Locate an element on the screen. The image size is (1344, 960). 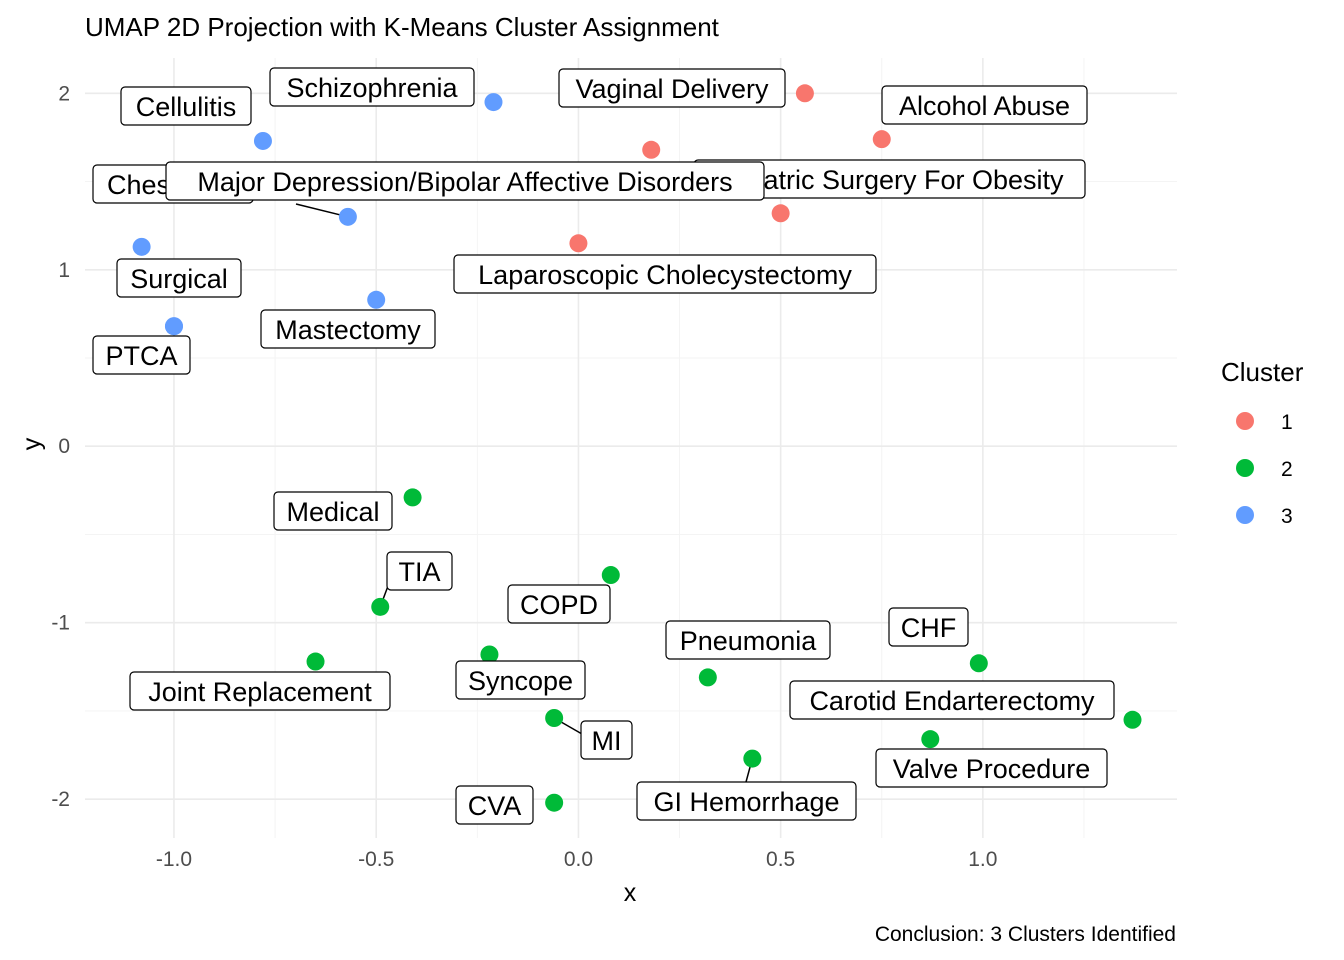
point-label: TIA is located at coordinates (419, 571).